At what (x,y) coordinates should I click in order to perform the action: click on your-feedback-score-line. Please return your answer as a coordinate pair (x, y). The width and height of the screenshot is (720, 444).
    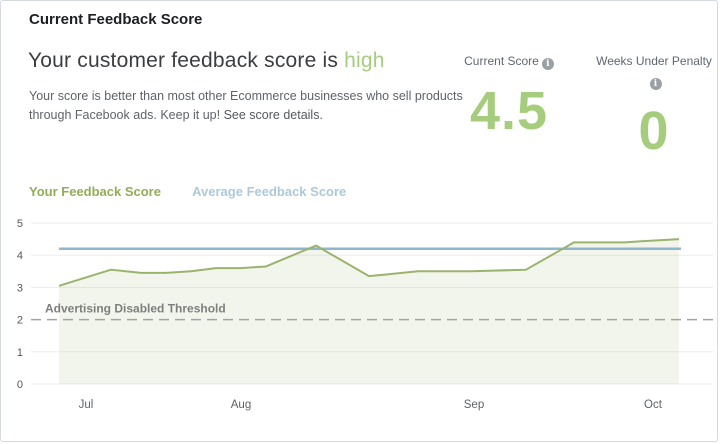
    Looking at the image, I should click on (369, 262).